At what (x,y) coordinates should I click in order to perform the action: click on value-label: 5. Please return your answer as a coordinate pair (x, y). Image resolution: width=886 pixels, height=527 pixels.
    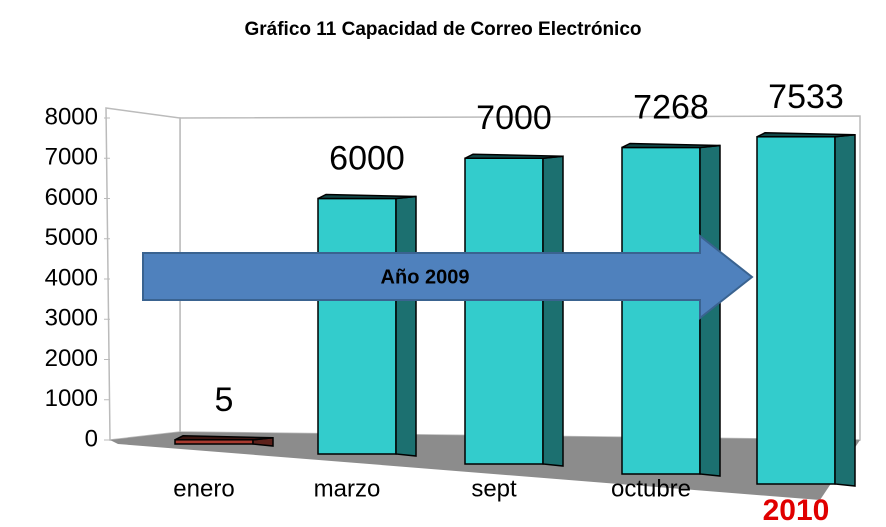
    Looking at the image, I should click on (224, 400).